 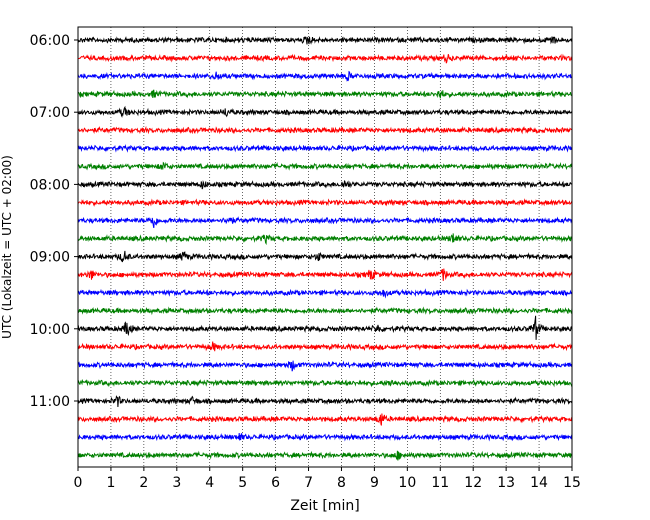 I want to click on x-tick-label-6: 6, so click(x=275, y=483).